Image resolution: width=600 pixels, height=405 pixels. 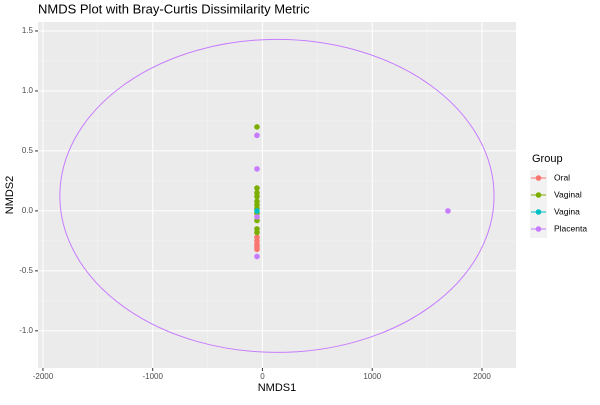 I want to click on x-axis-label: NMDS1, so click(x=277, y=388).